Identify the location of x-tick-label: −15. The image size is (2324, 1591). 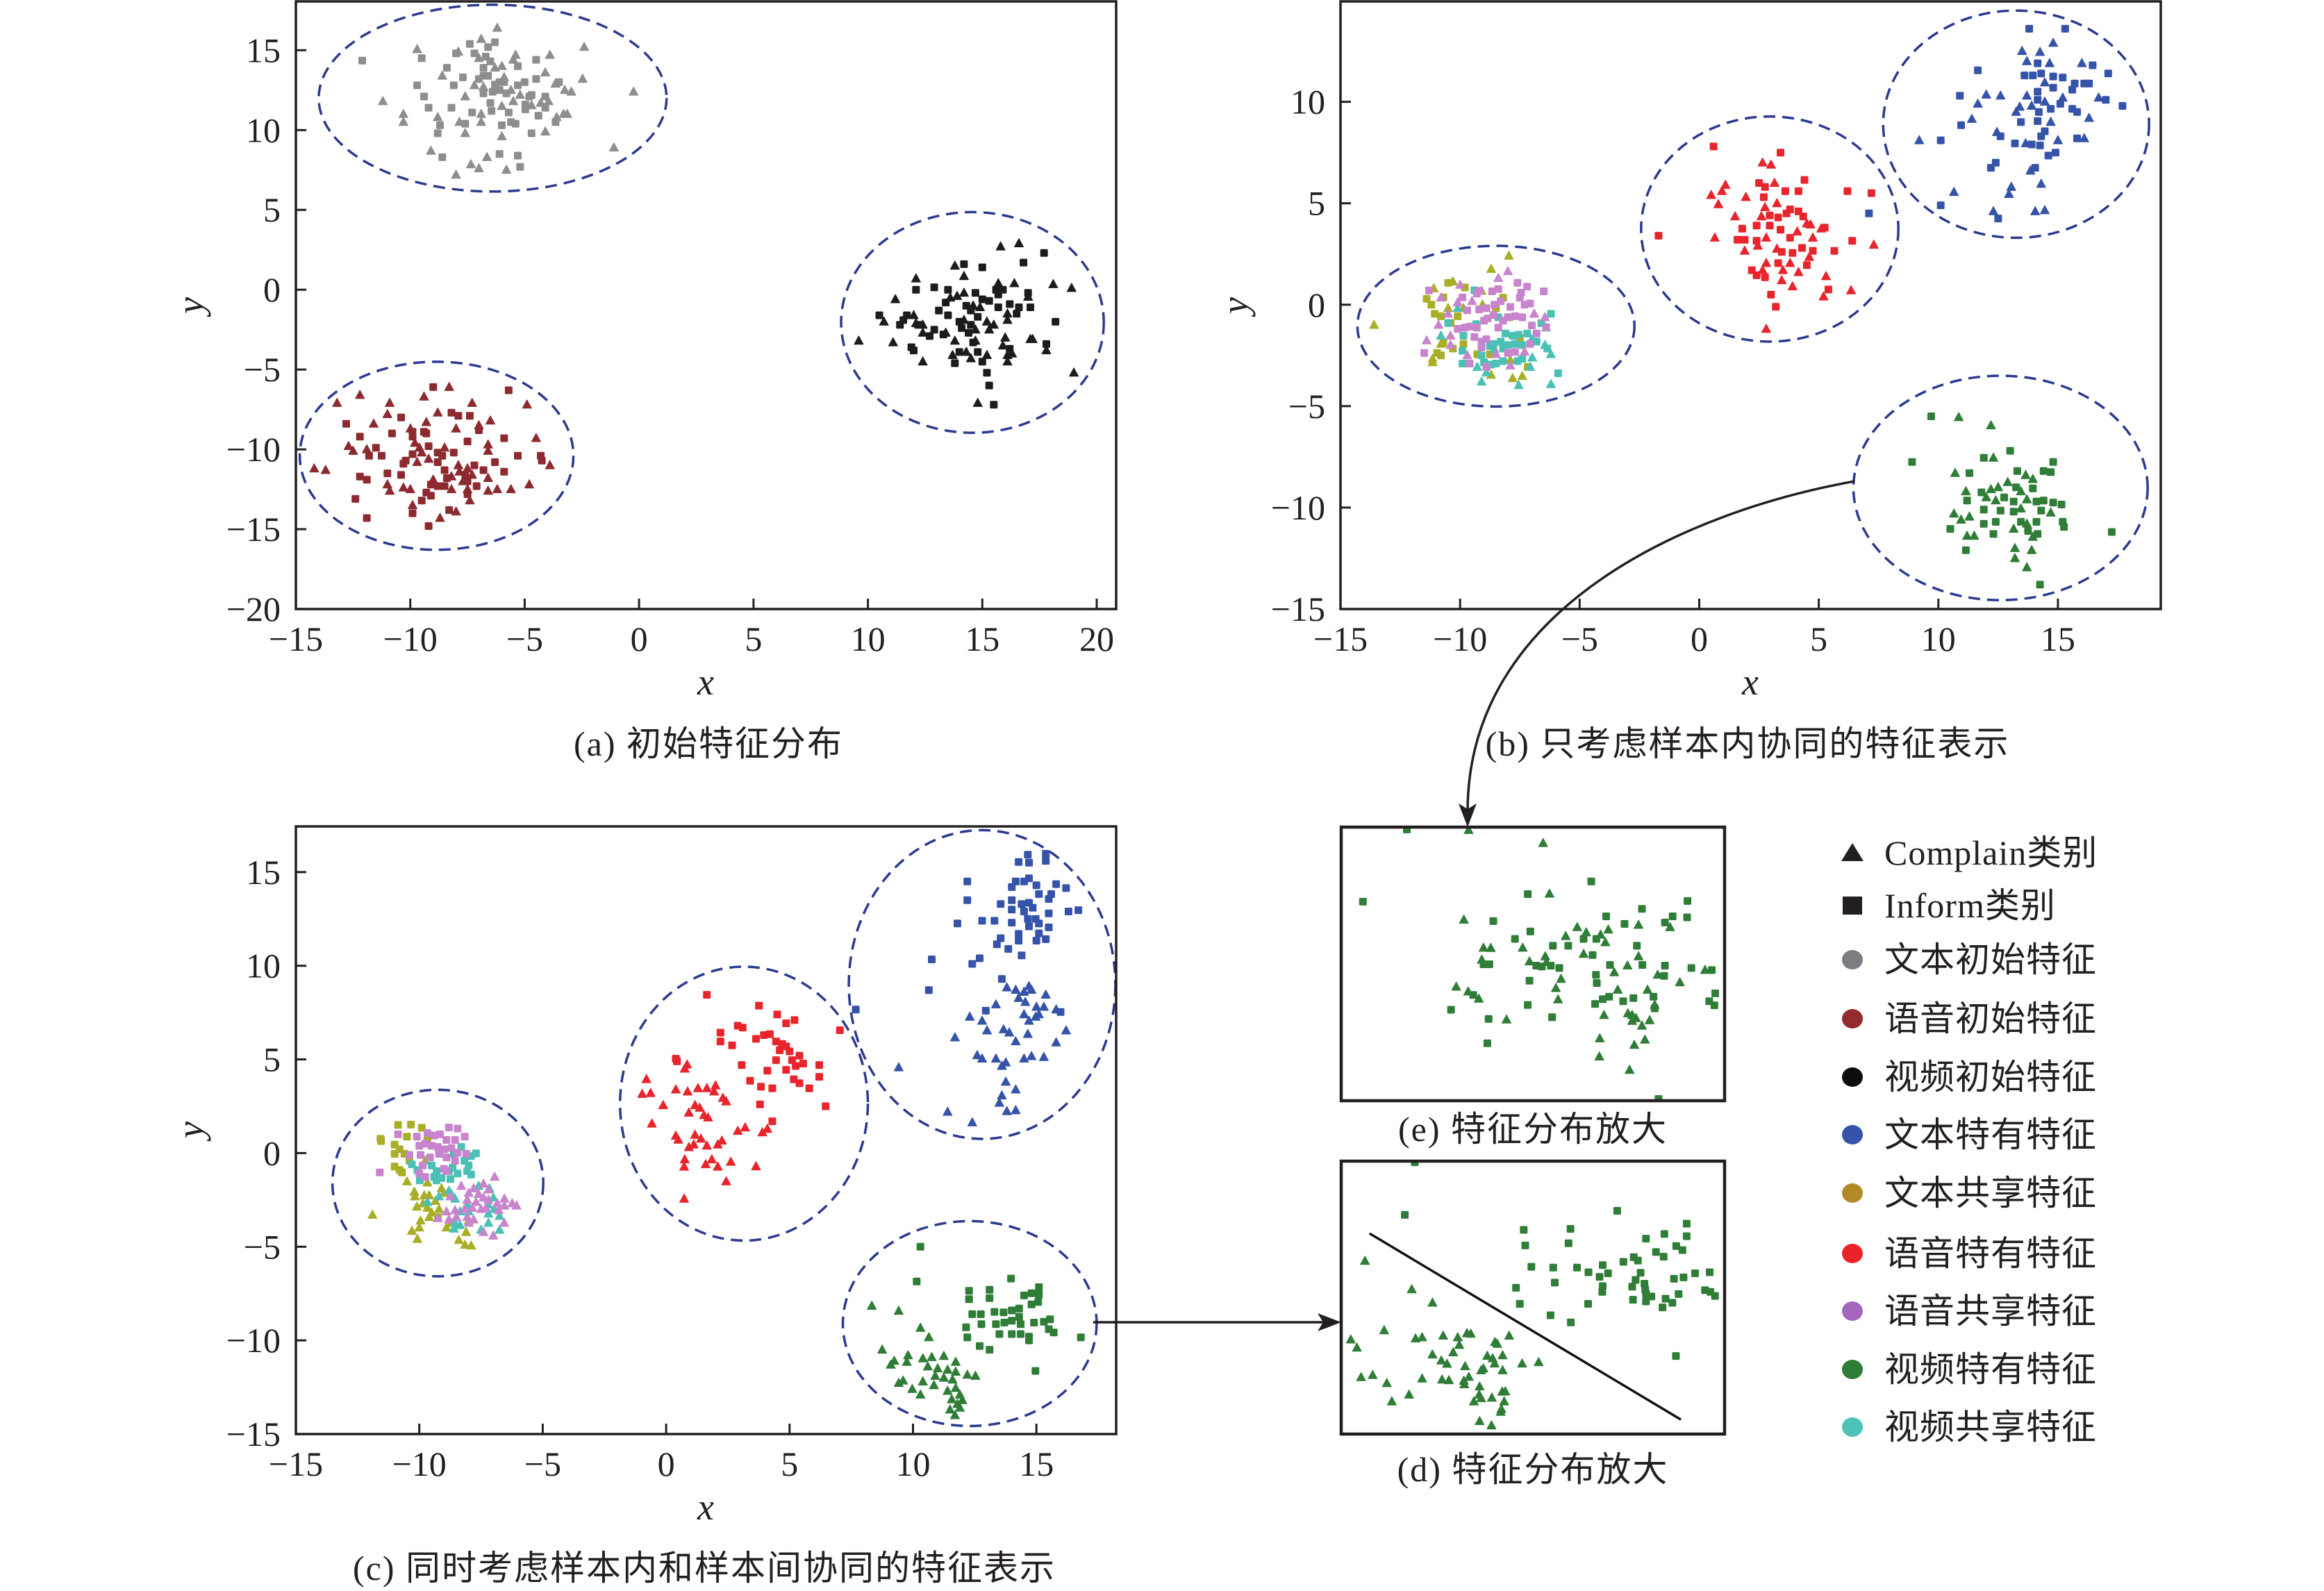
(296, 1463).